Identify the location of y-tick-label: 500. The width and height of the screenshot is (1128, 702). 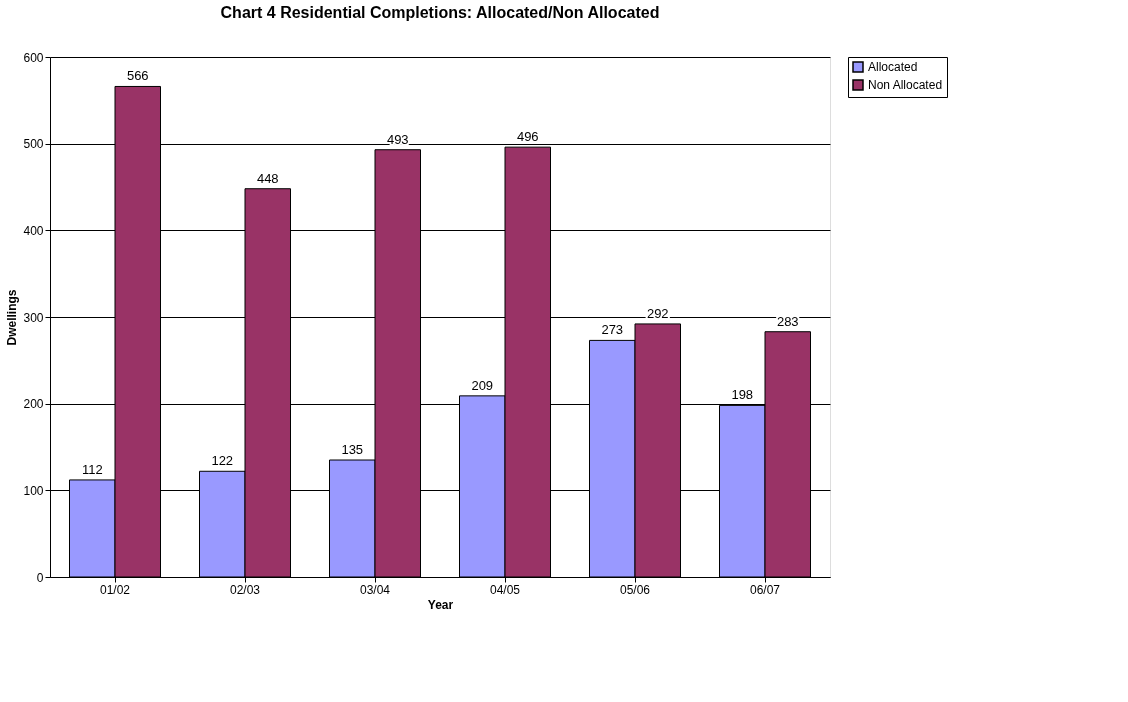
(33, 144).